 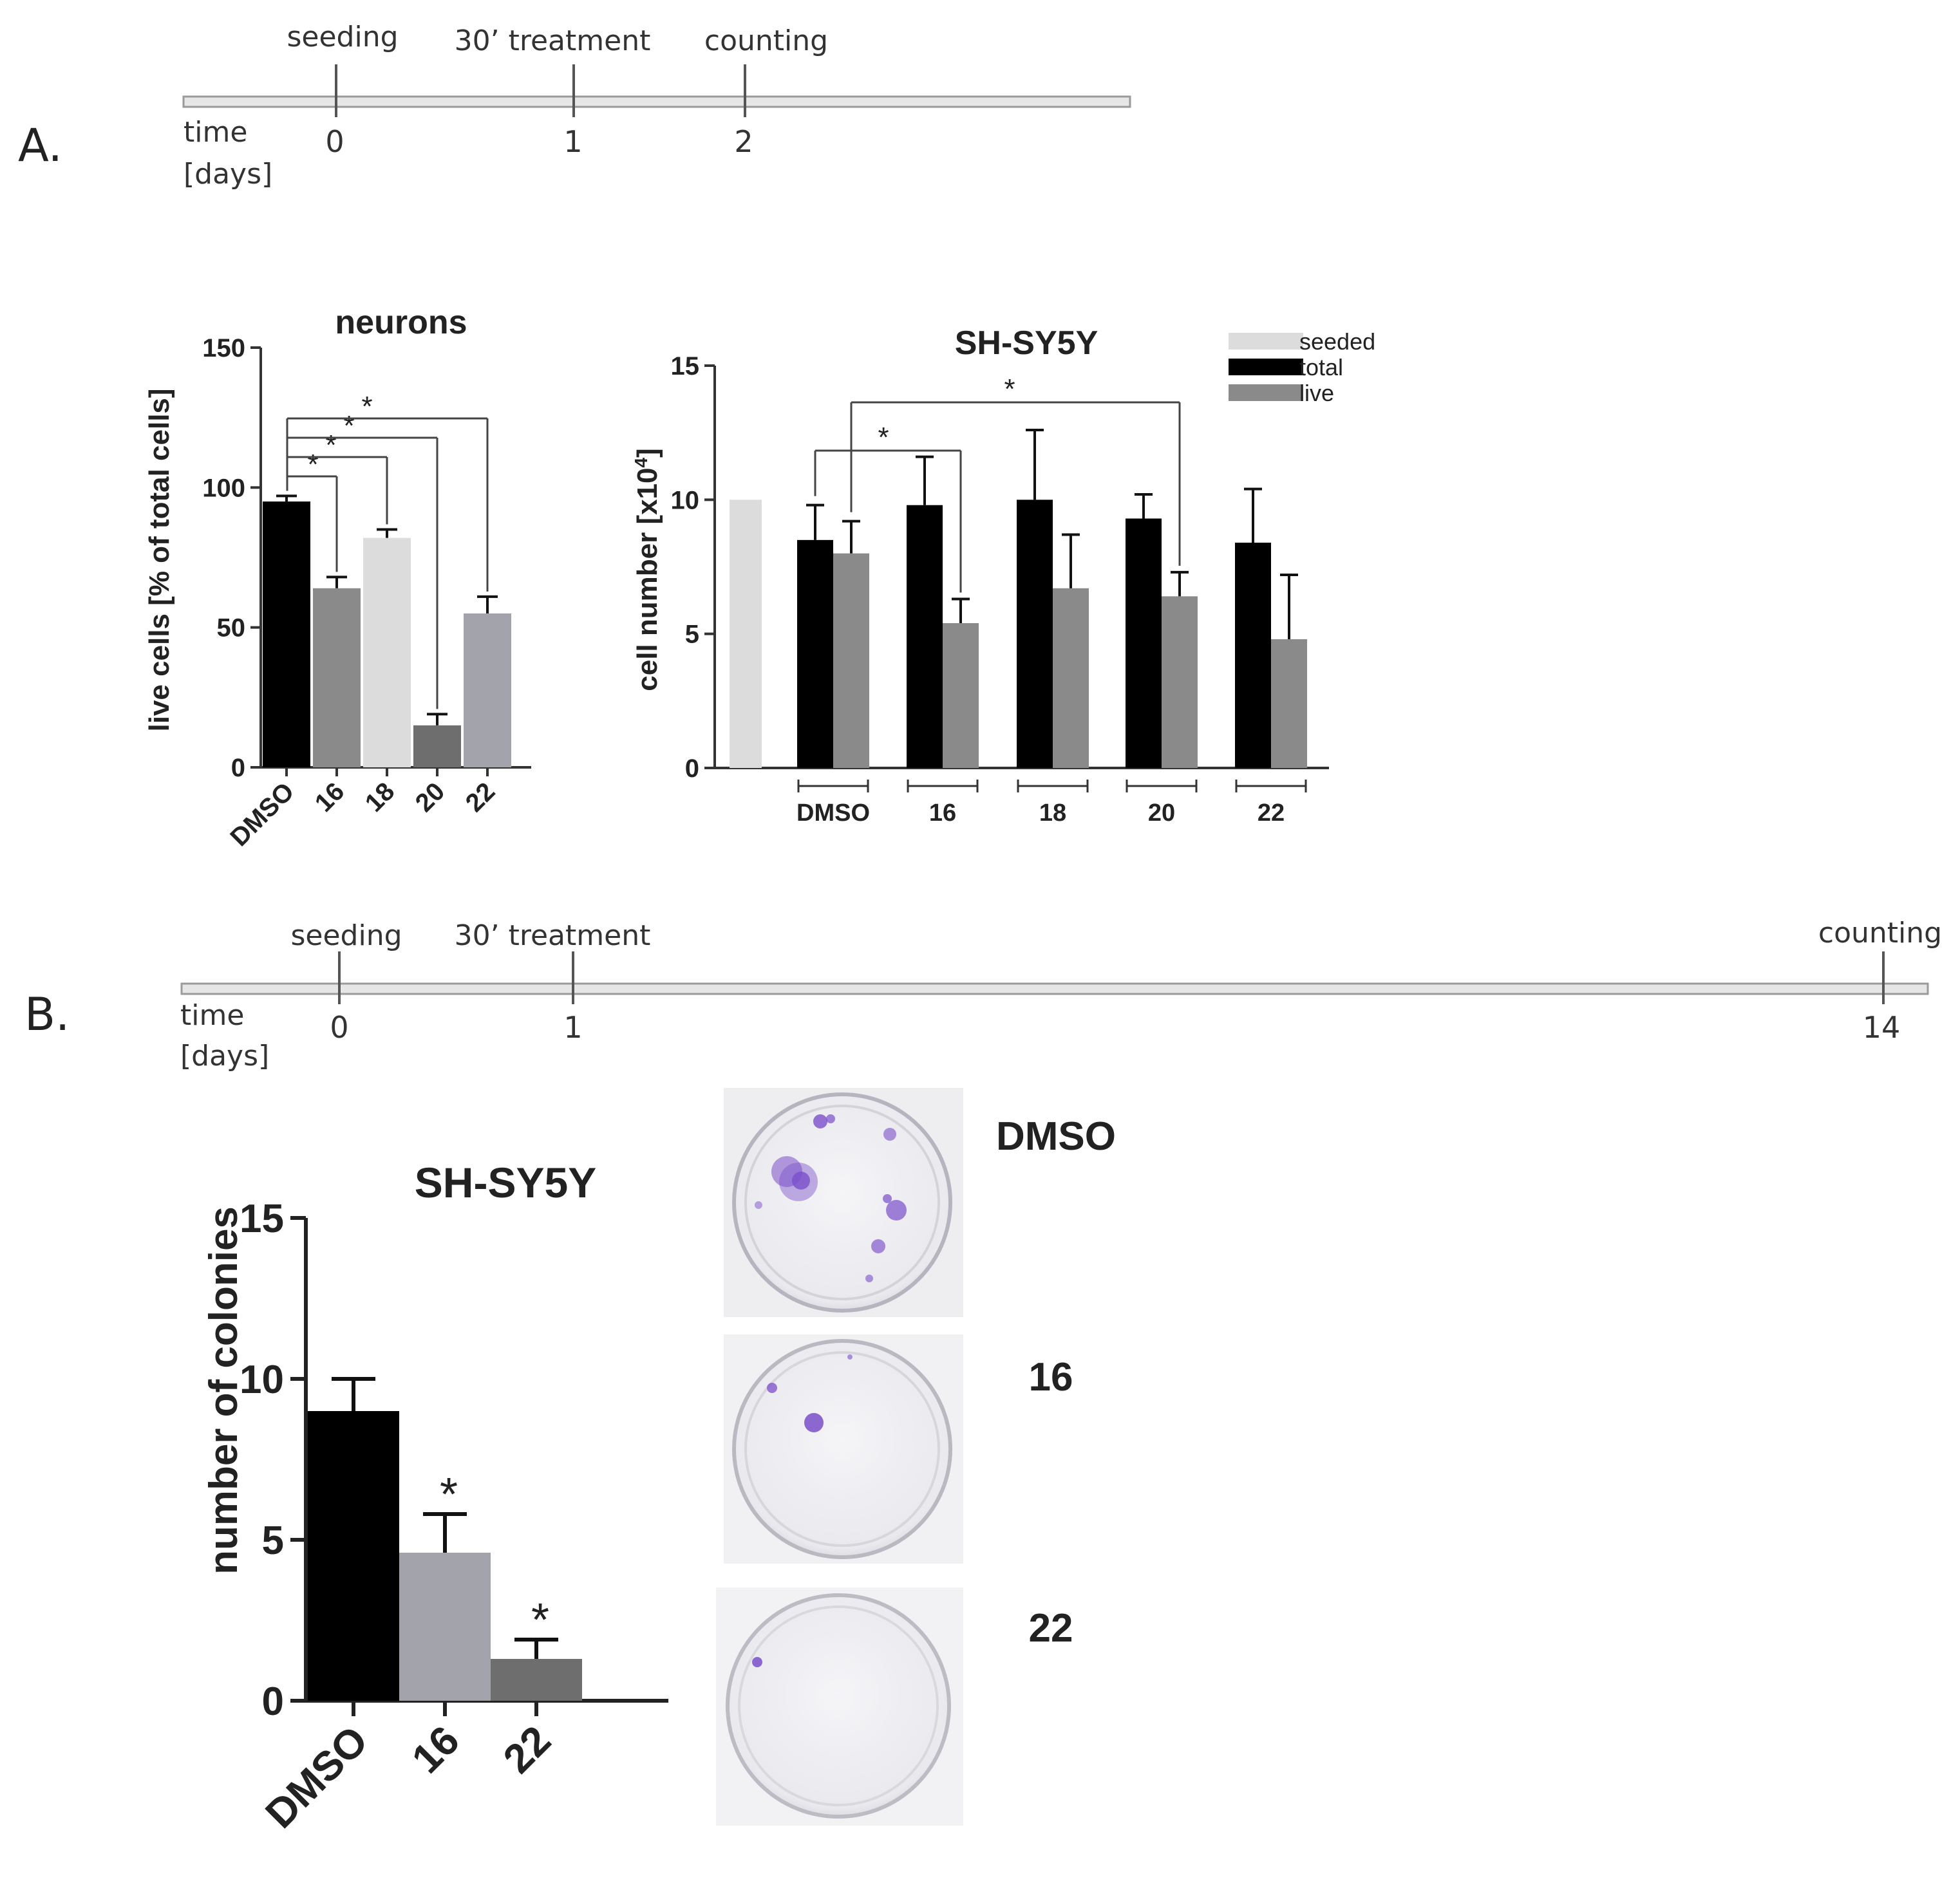 What do you see at coordinates (1316, 393) in the screenshot?
I see `legend-label-live: live` at bounding box center [1316, 393].